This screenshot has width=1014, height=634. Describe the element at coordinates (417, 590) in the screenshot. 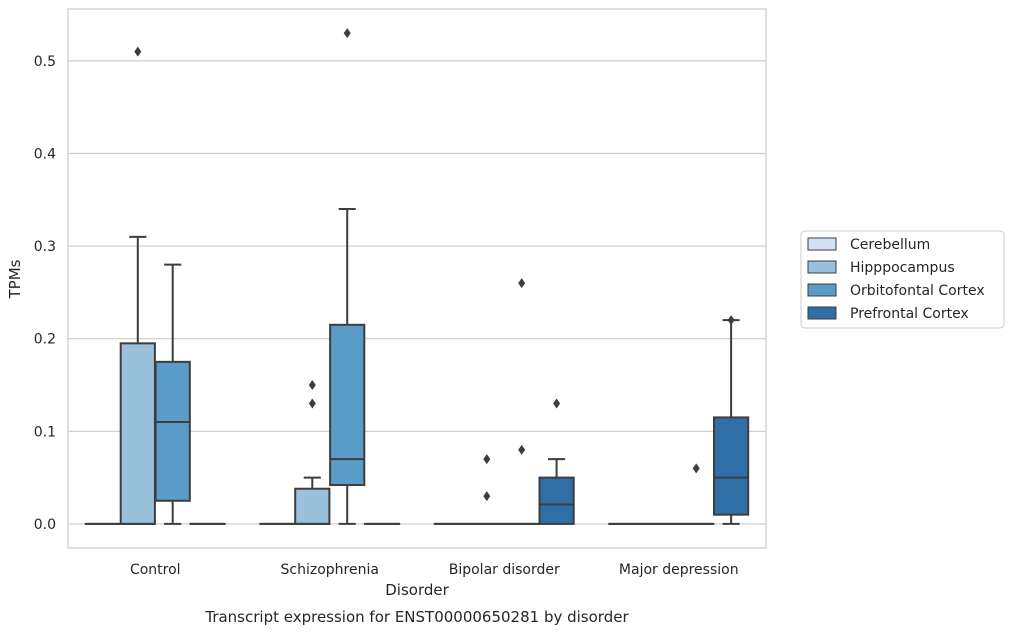

I see `x-axis-label: Disorder` at that location.